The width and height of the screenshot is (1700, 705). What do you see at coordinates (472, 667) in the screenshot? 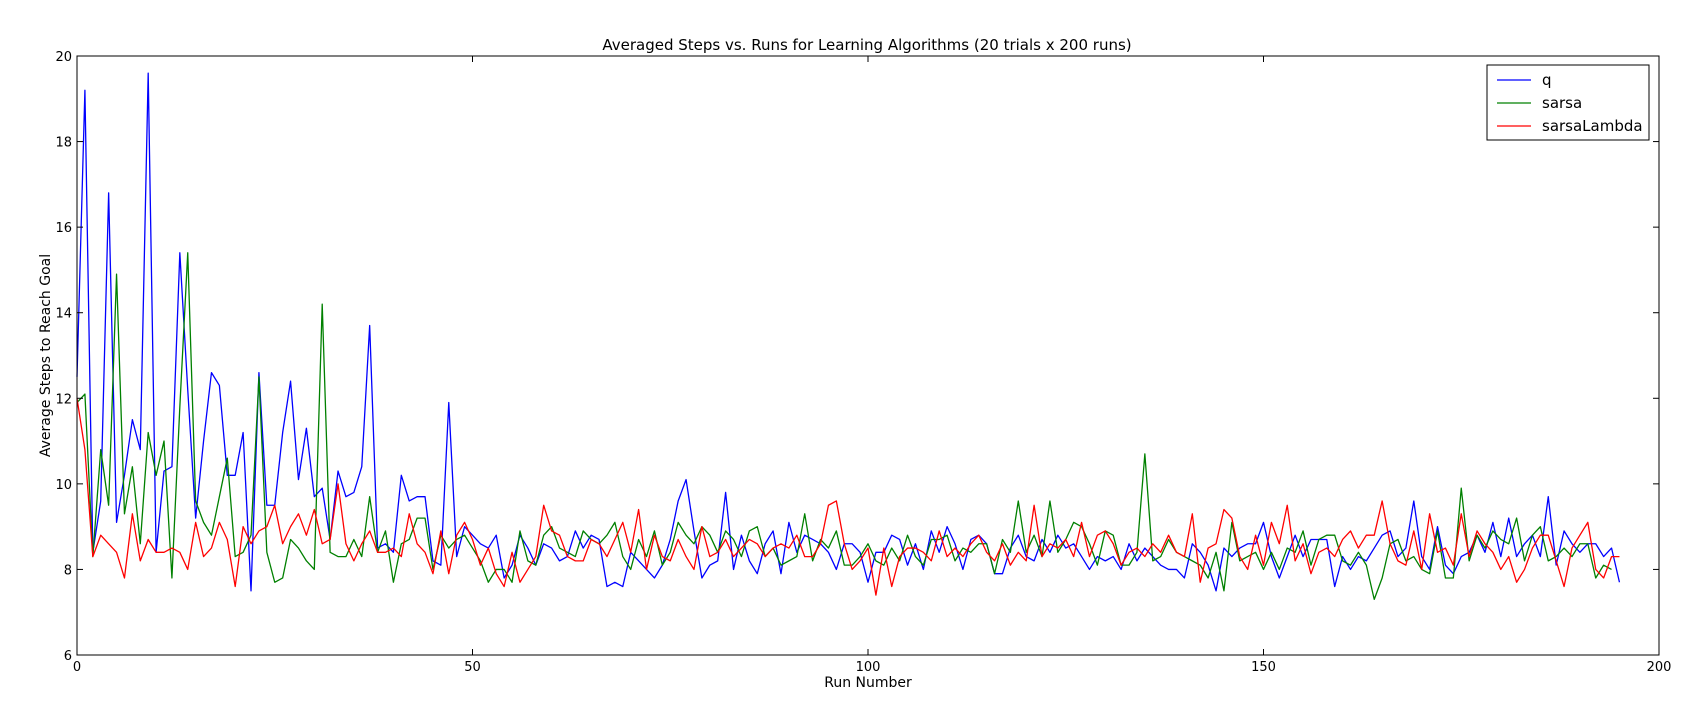
I see `x-tick-label: 50` at bounding box center [472, 667].